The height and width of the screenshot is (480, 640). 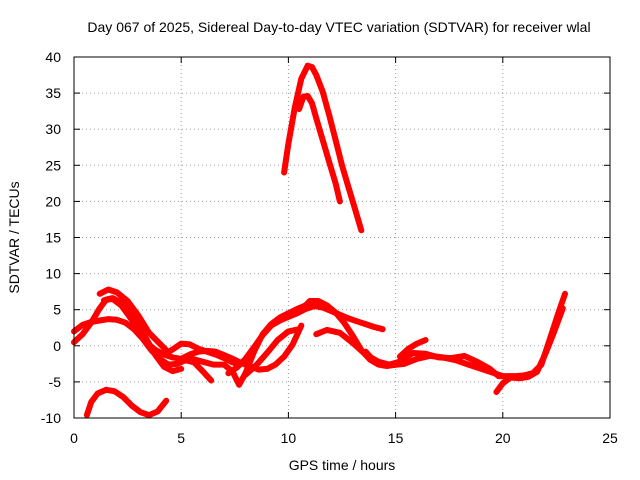 I want to click on series-line-track-f, so click(x=305, y=340).